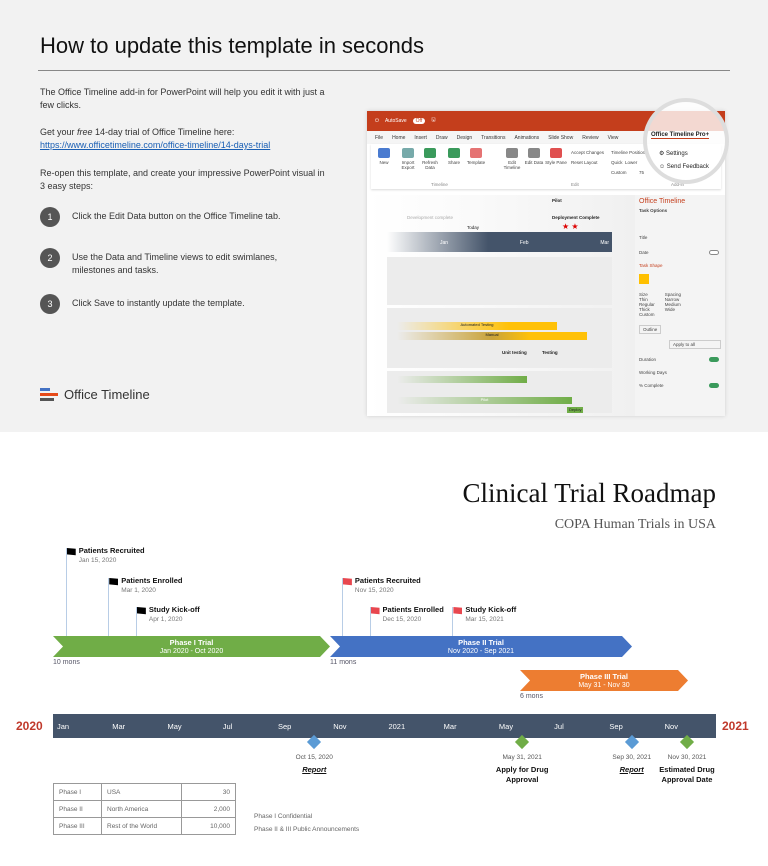 The height and width of the screenshot is (866, 768). I want to click on size-radio: Regular, so click(647, 304).